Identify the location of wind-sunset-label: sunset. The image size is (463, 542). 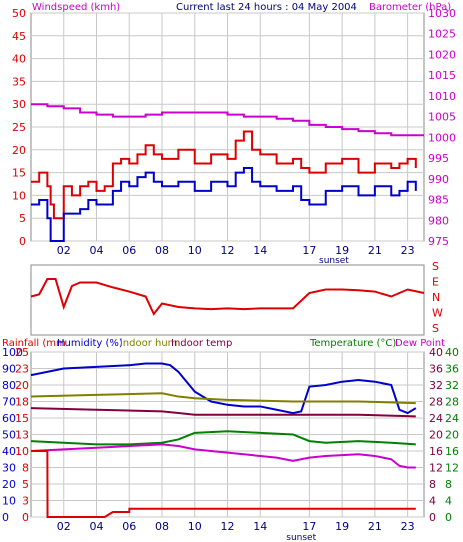
(334, 261).